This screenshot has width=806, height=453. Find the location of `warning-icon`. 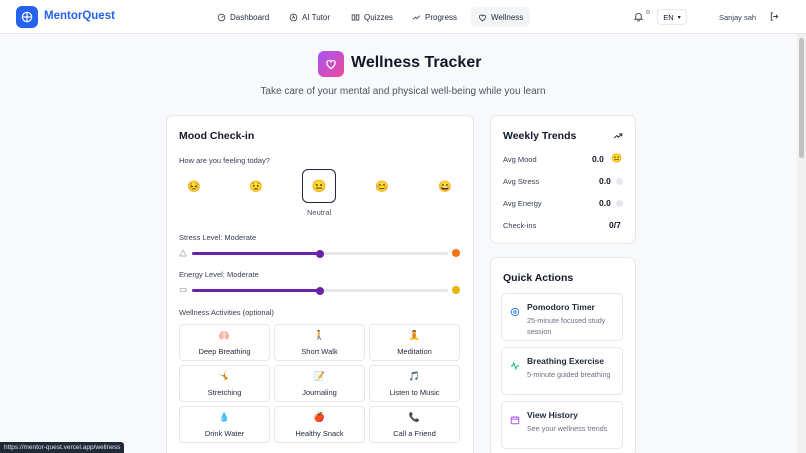

warning-icon is located at coordinates (183, 253).